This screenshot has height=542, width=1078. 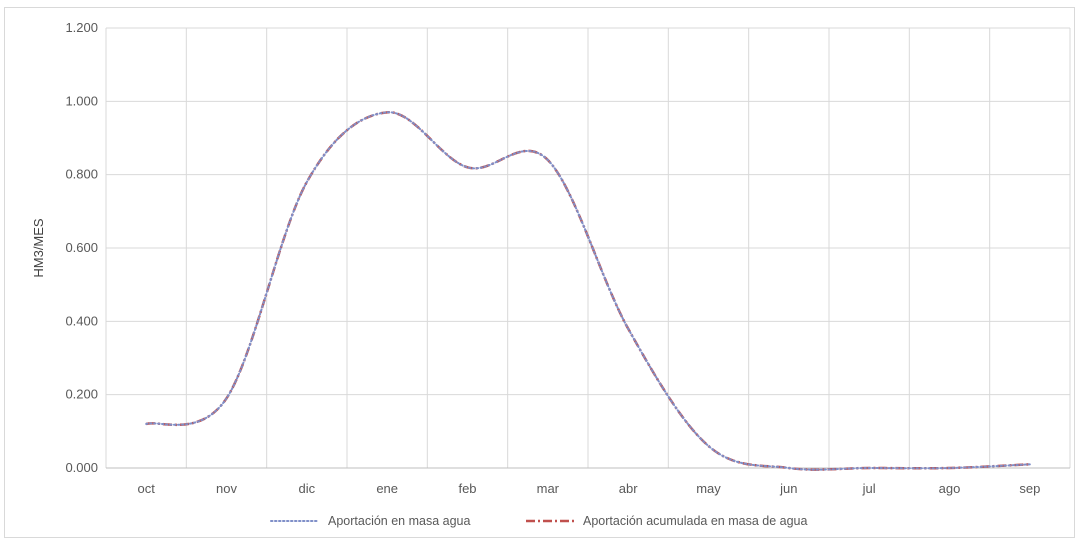 I want to click on y-tick-label: 0.000, so click(x=81, y=467).